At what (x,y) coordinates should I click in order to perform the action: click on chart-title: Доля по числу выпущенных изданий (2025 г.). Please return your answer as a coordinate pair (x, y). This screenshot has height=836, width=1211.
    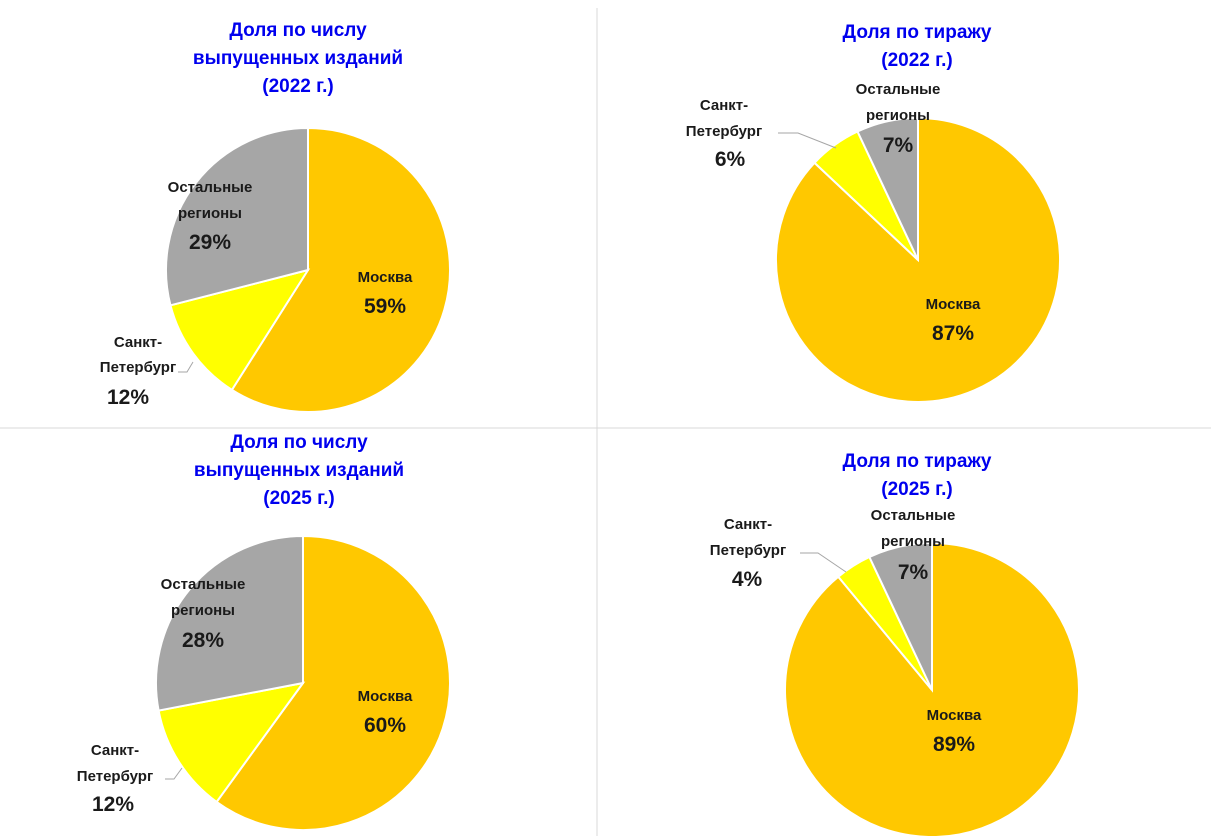
    Looking at the image, I should click on (299, 470).